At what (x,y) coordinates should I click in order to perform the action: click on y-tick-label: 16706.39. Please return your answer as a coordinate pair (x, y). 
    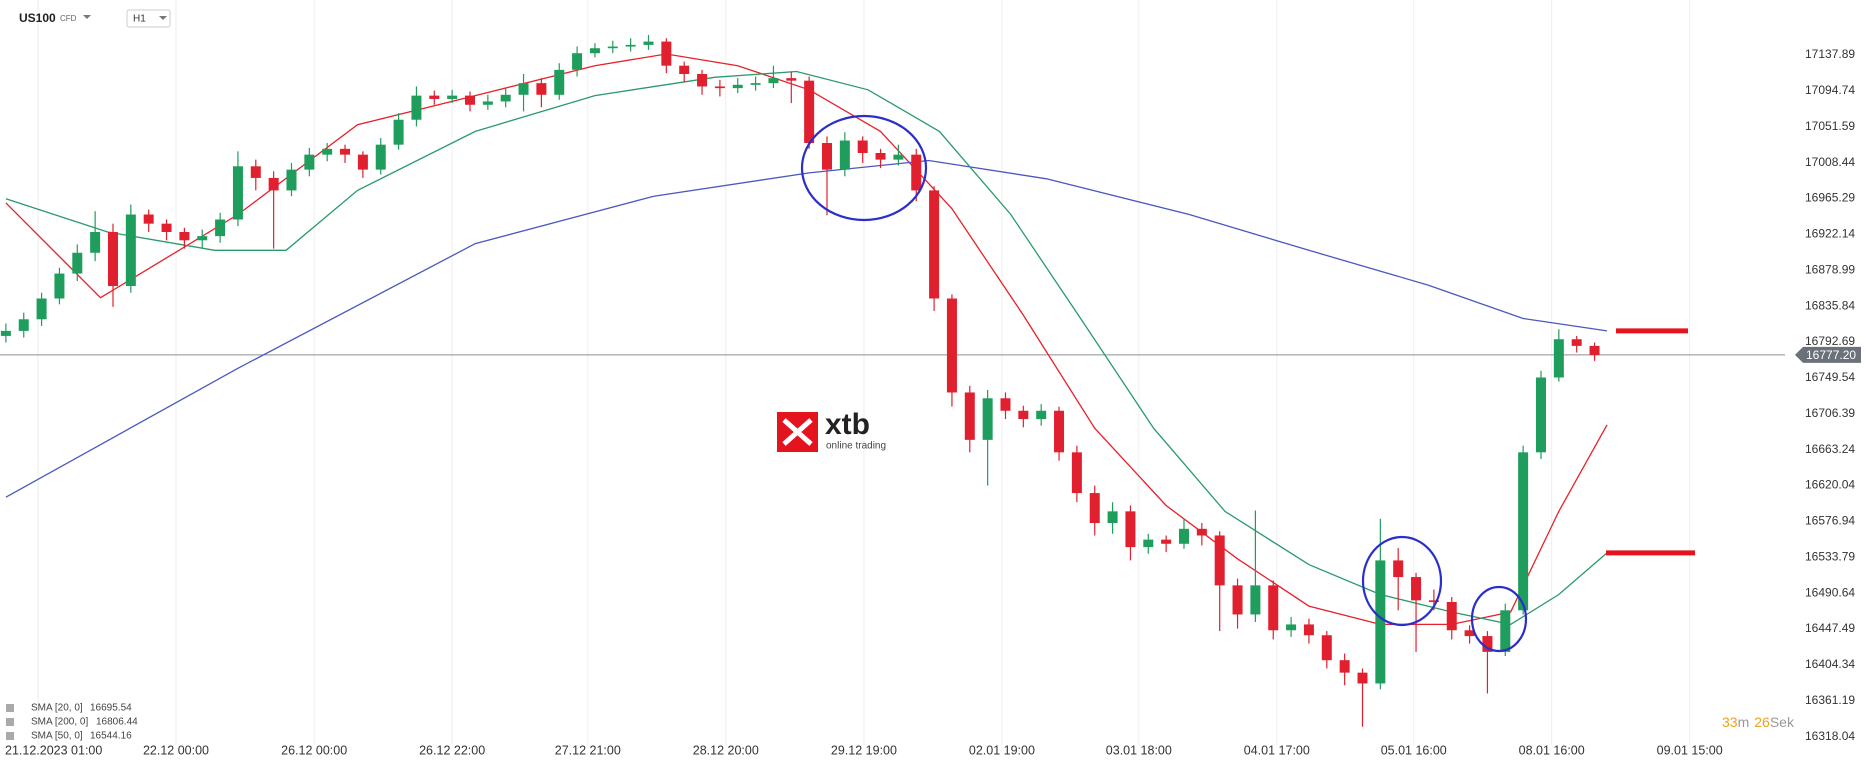
    Looking at the image, I should click on (1830, 413).